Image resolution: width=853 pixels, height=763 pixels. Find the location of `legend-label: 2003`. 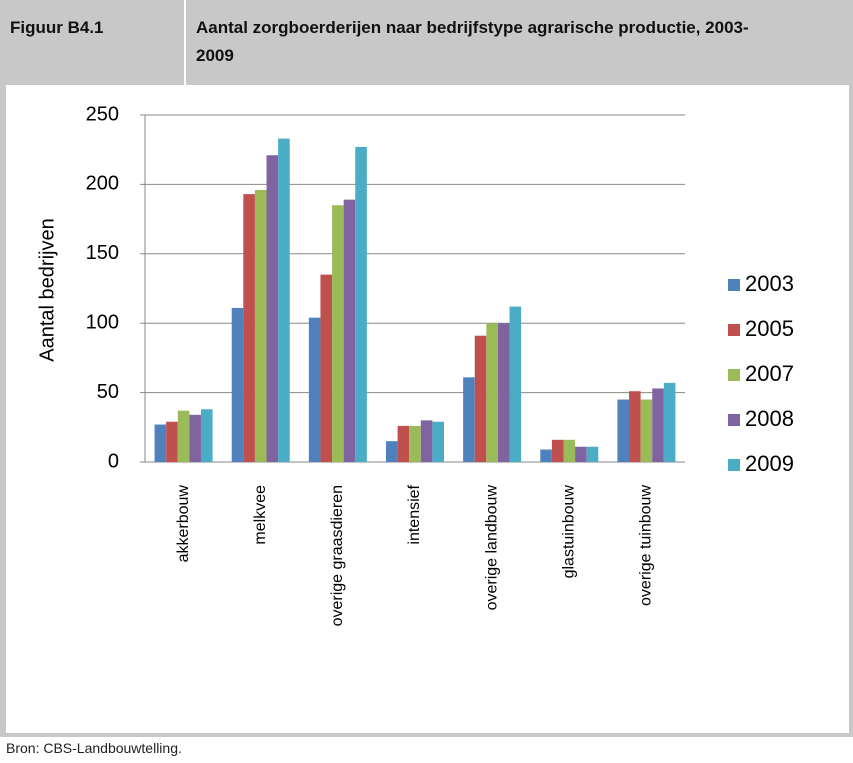

legend-label: 2003 is located at coordinates (769, 283).